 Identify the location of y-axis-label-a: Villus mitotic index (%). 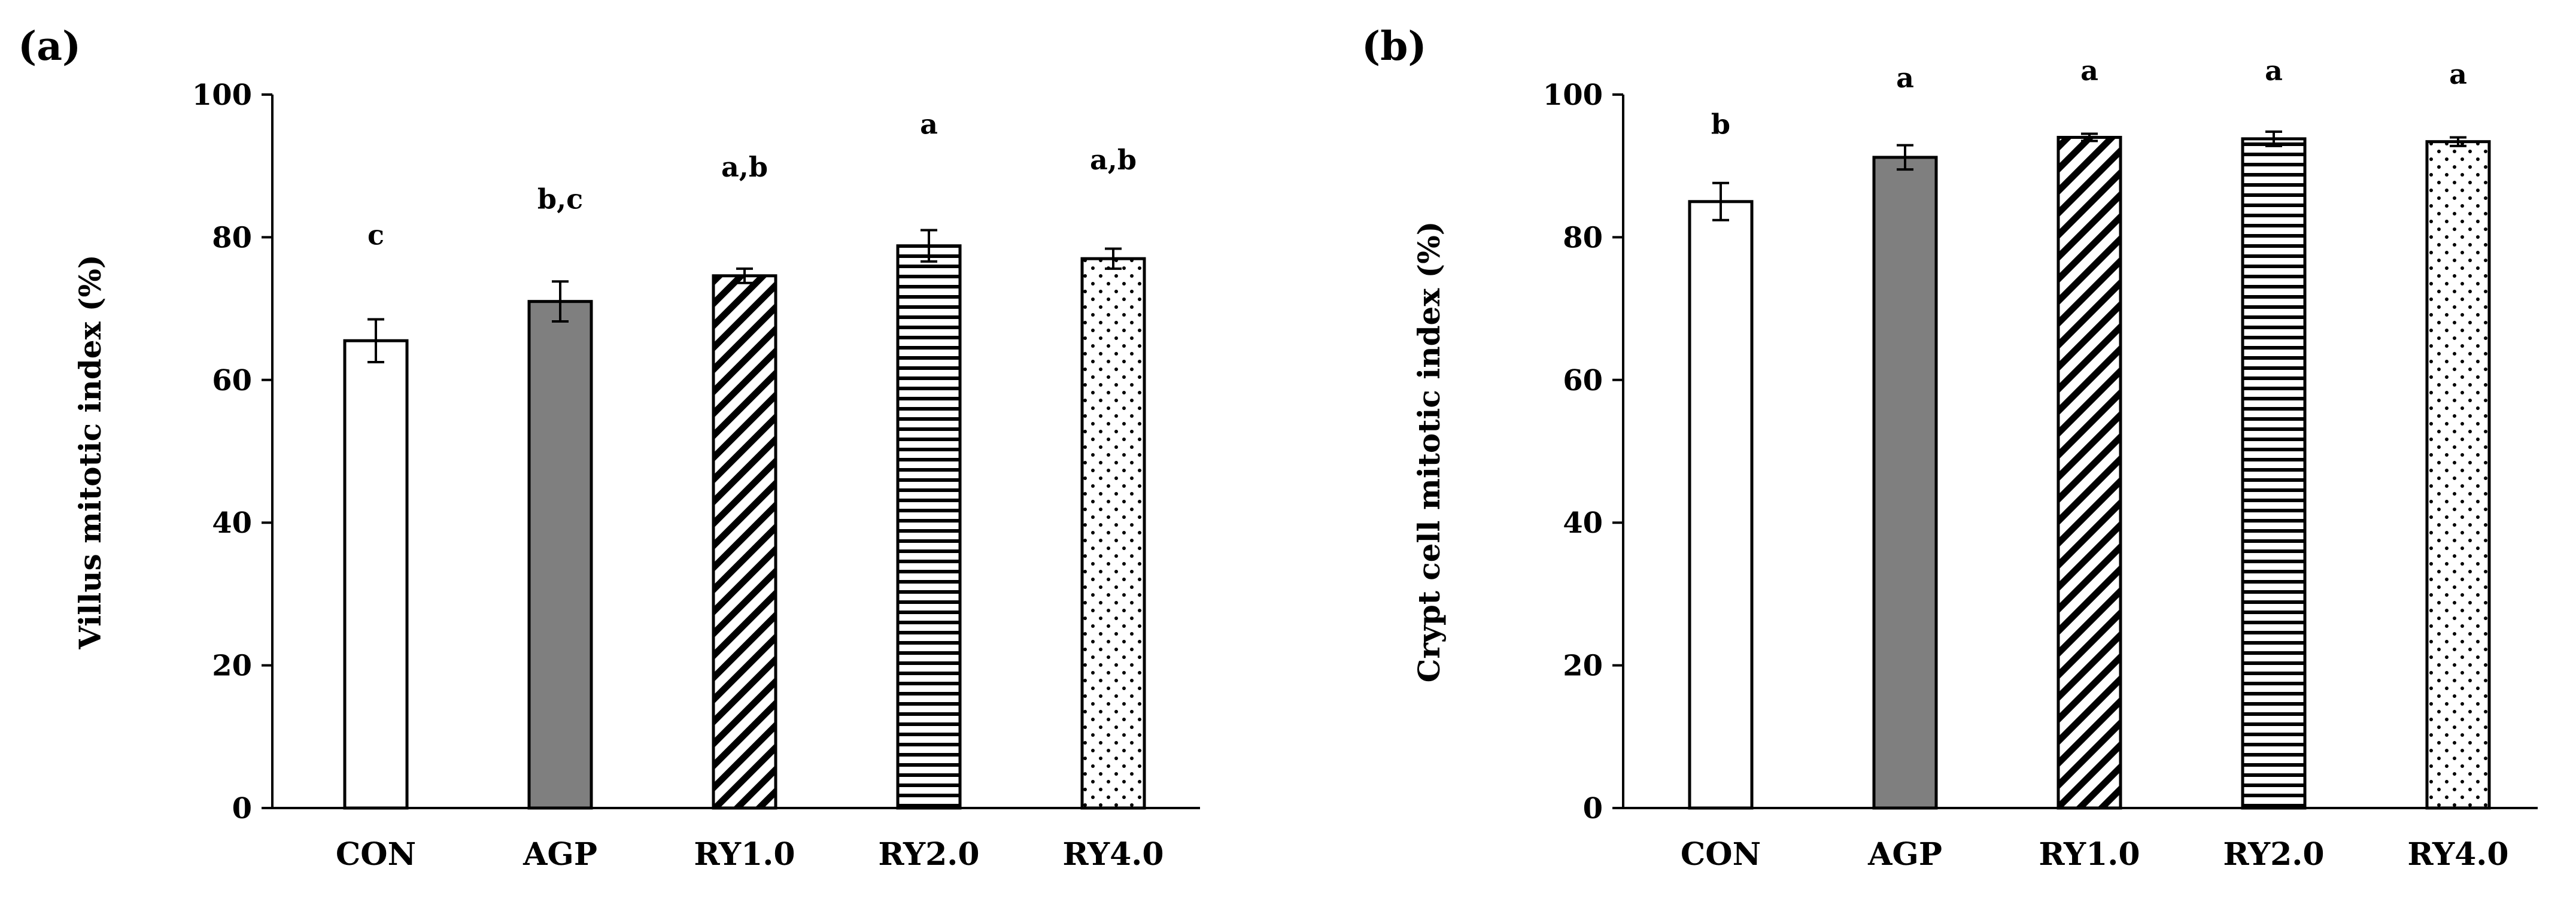
(90, 451).